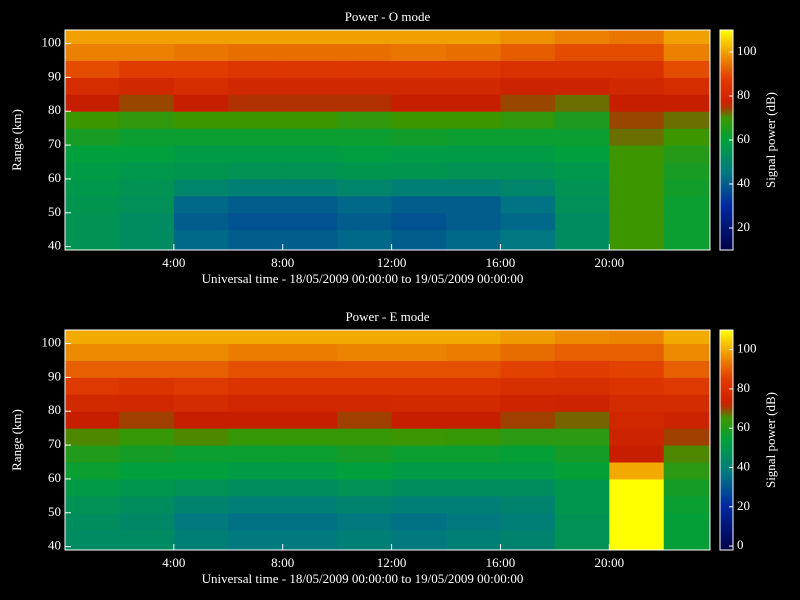 The width and height of the screenshot is (800, 600). Describe the element at coordinates (726, 440) in the screenshot. I see `colorbar` at that location.